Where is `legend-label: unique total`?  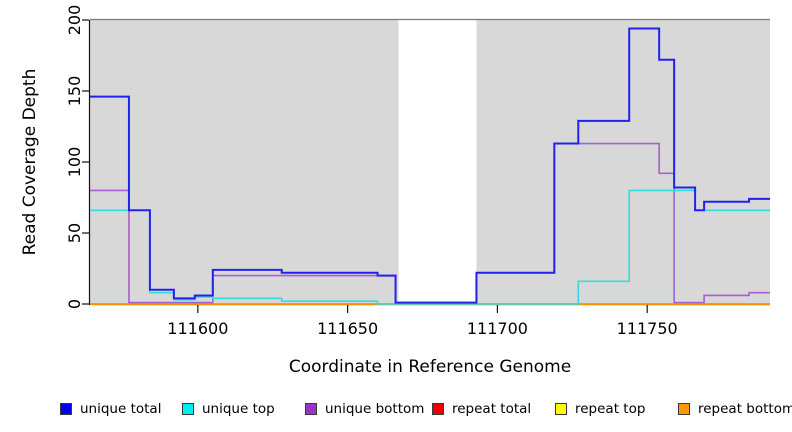
legend-label: unique total is located at coordinates (121, 409).